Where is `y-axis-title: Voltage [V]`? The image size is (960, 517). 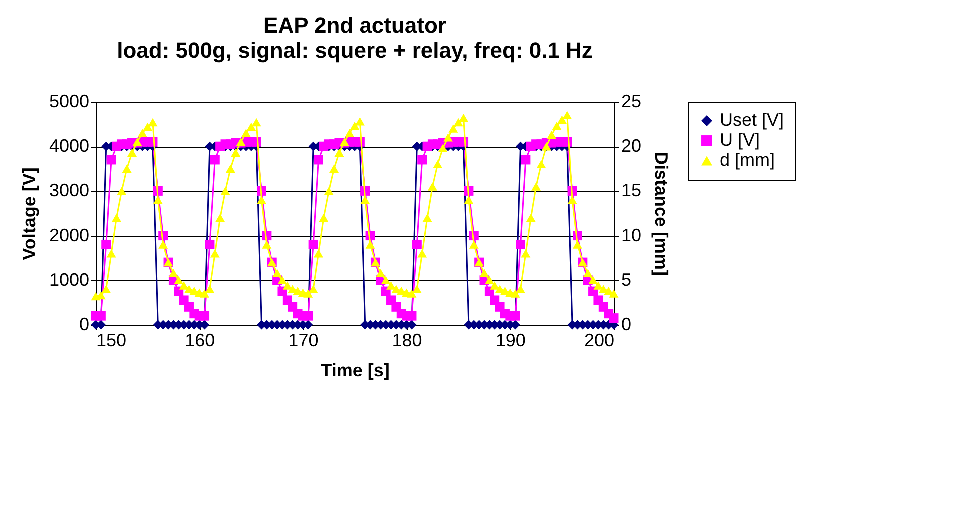
y-axis-title: Voltage [V] is located at coordinates (29, 214).